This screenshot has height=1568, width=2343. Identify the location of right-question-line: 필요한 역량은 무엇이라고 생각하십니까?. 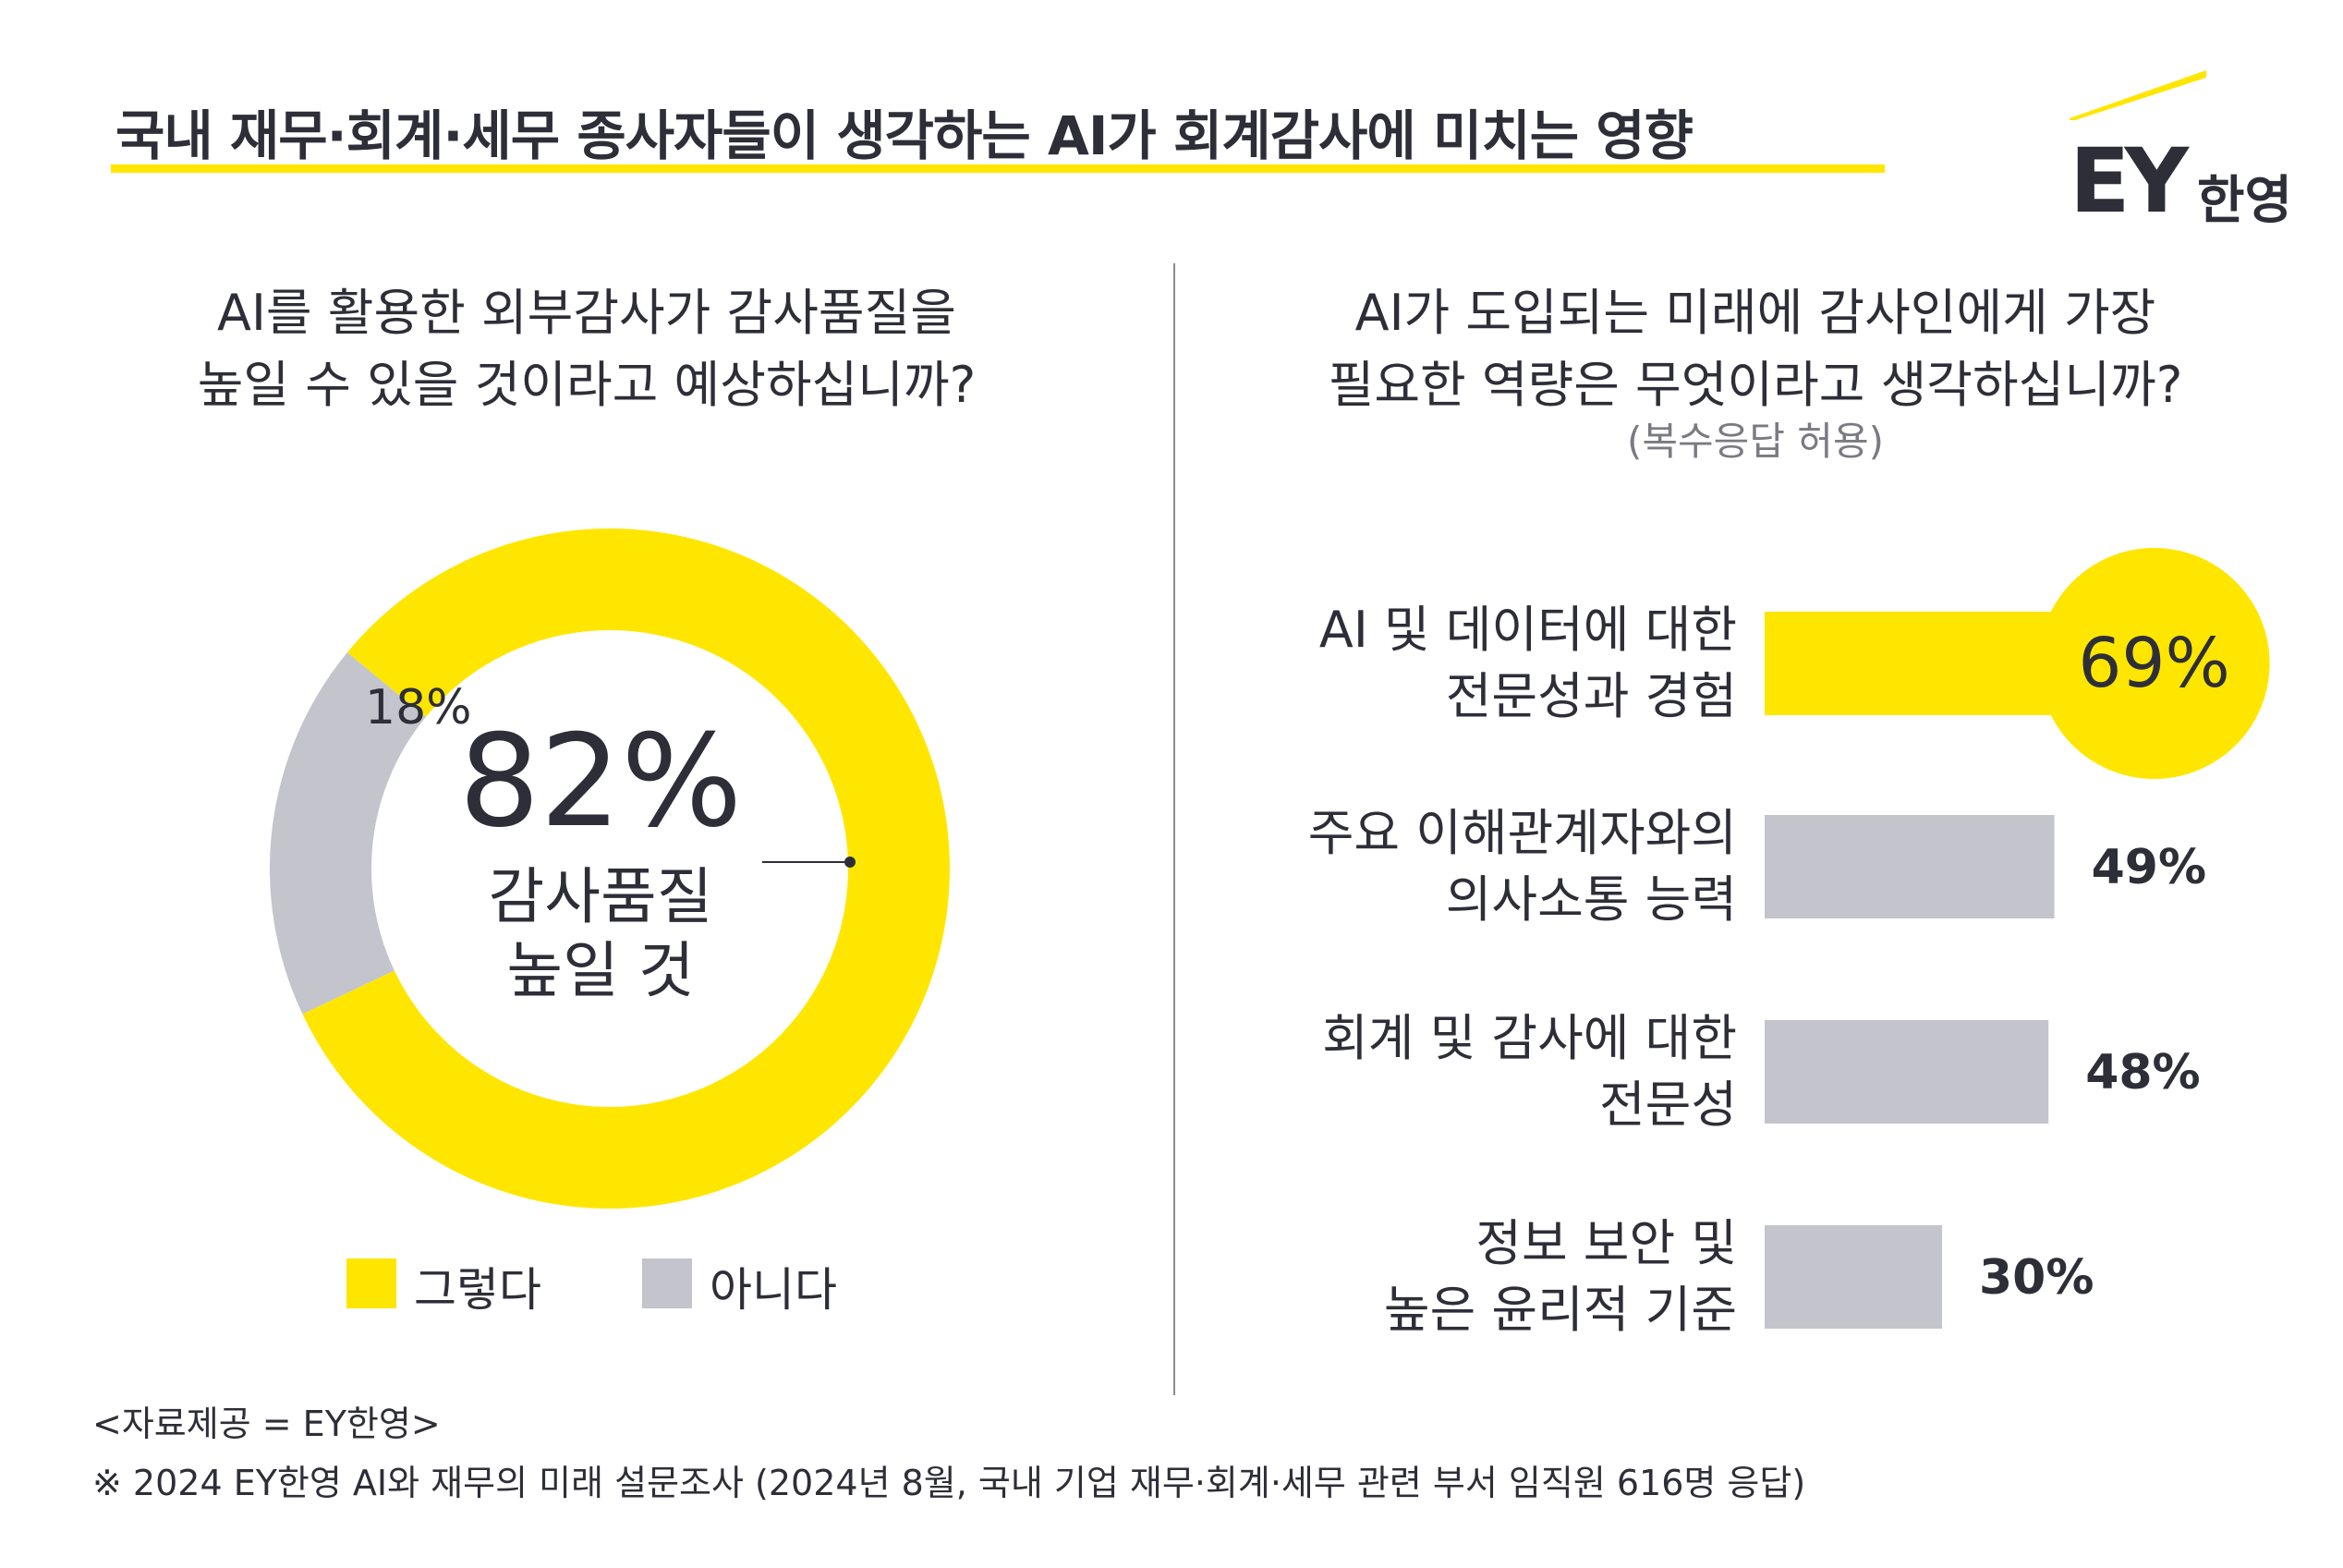
(1756, 385).